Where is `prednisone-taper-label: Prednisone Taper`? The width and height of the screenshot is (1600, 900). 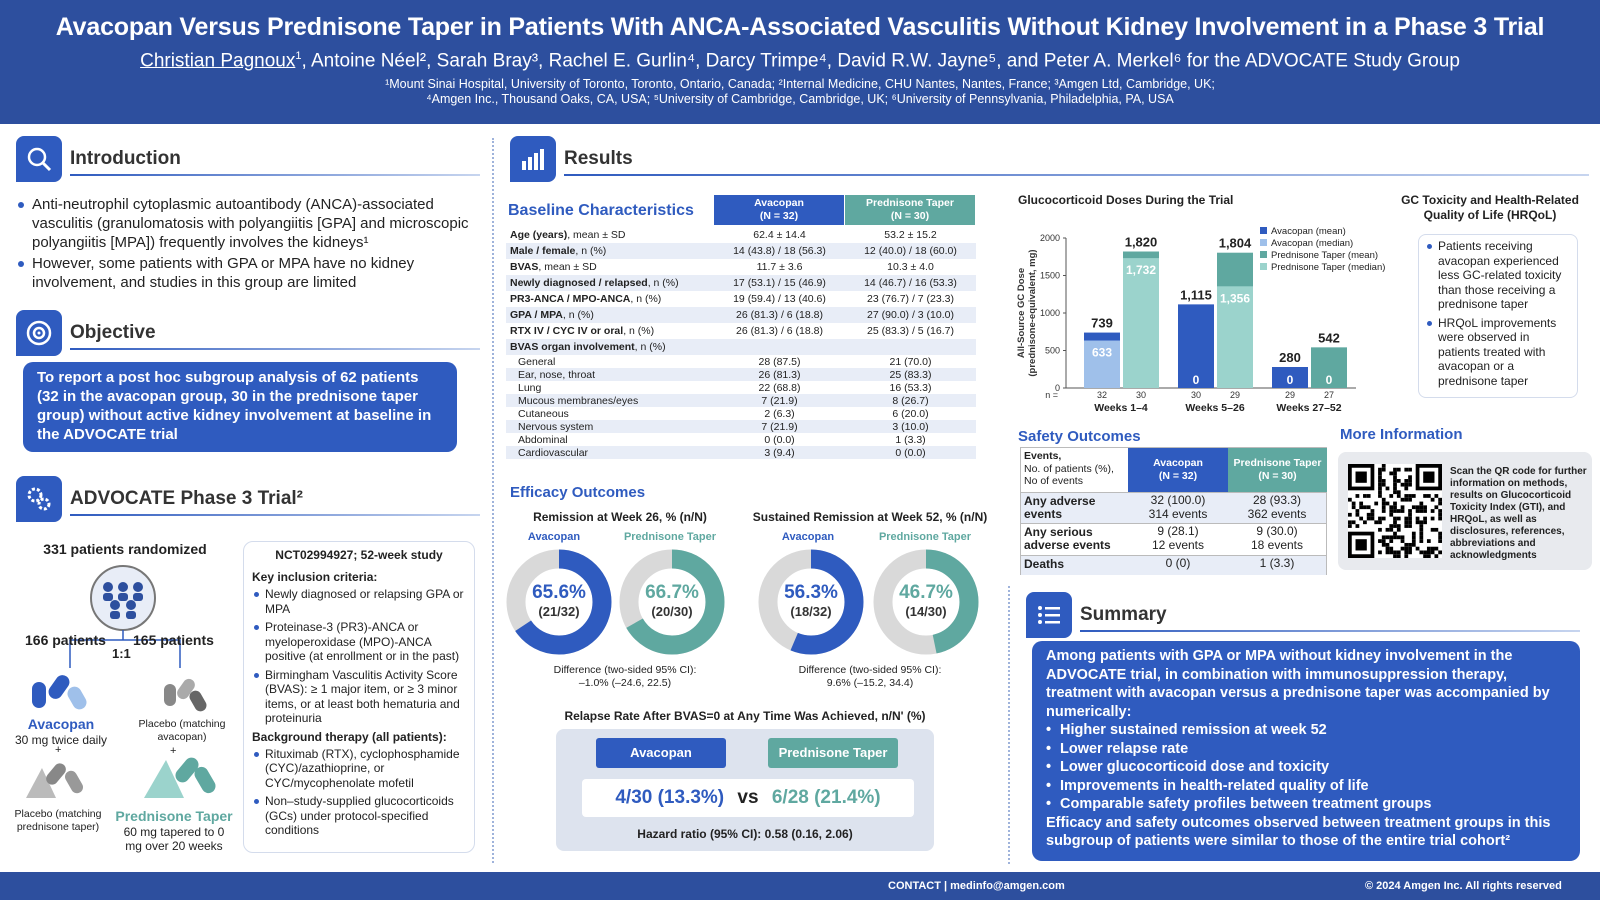
prednisone-taper-label: Prednisone Taper is located at coordinates (174, 816).